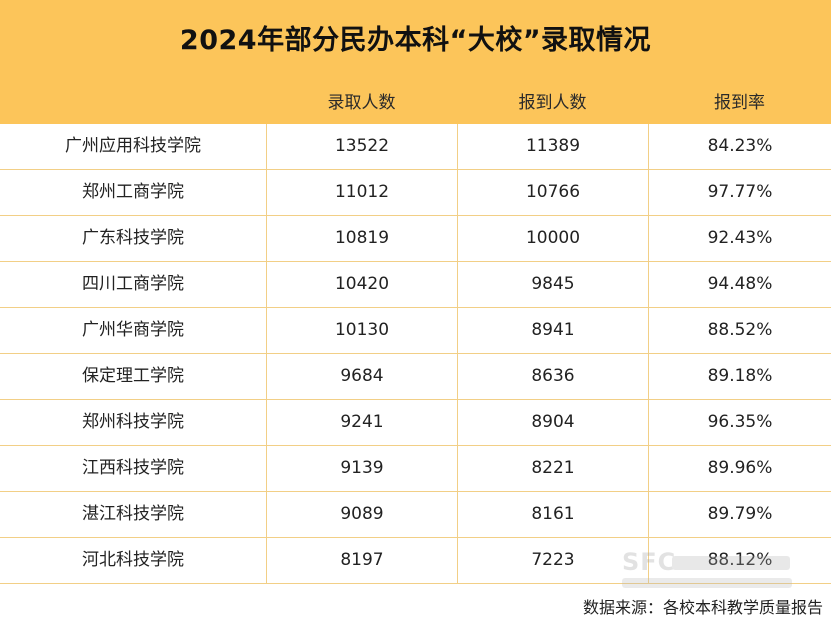 The width and height of the screenshot is (831, 631). I want to click on school-name-cell: 广州应用科技学院, so click(133, 146).